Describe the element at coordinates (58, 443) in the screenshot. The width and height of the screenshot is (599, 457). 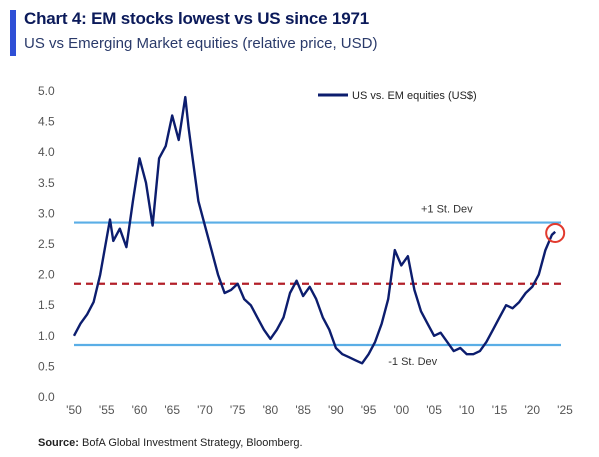
I see `source-label: Source:` at that location.